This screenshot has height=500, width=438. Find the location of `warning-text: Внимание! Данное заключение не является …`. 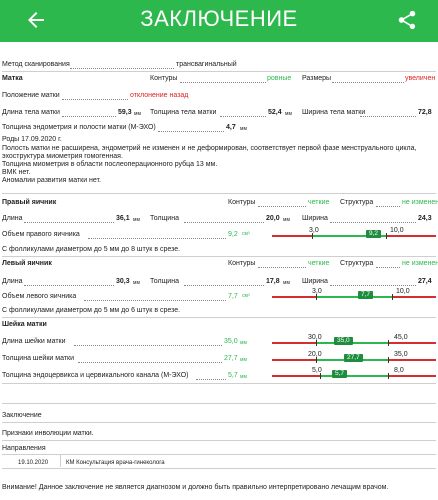

warning-text: Внимание! Данное заключение не является … is located at coordinates (195, 487).